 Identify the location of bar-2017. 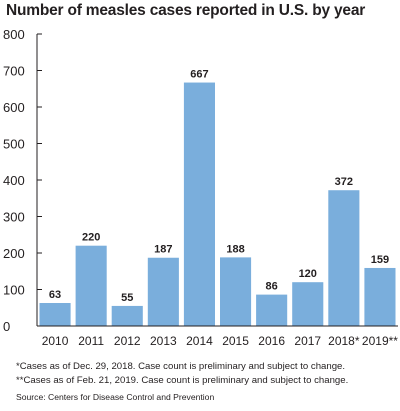
(308, 304).